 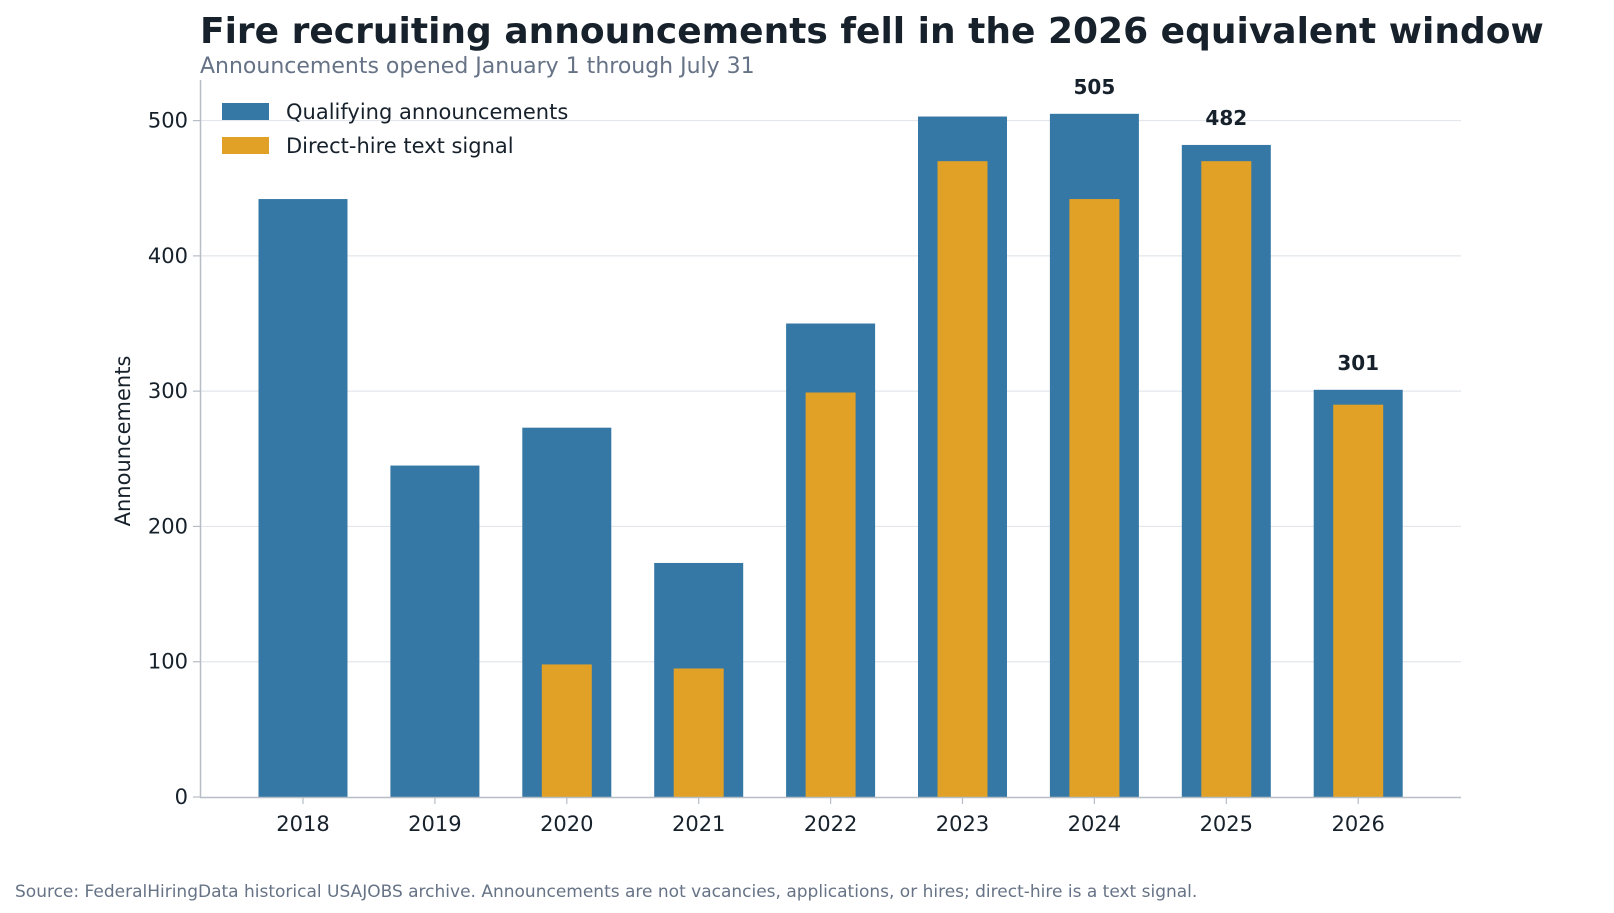 What do you see at coordinates (181, 797) in the screenshot?
I see `y-tick-label-0: 0` at bounding box center [181, 797].